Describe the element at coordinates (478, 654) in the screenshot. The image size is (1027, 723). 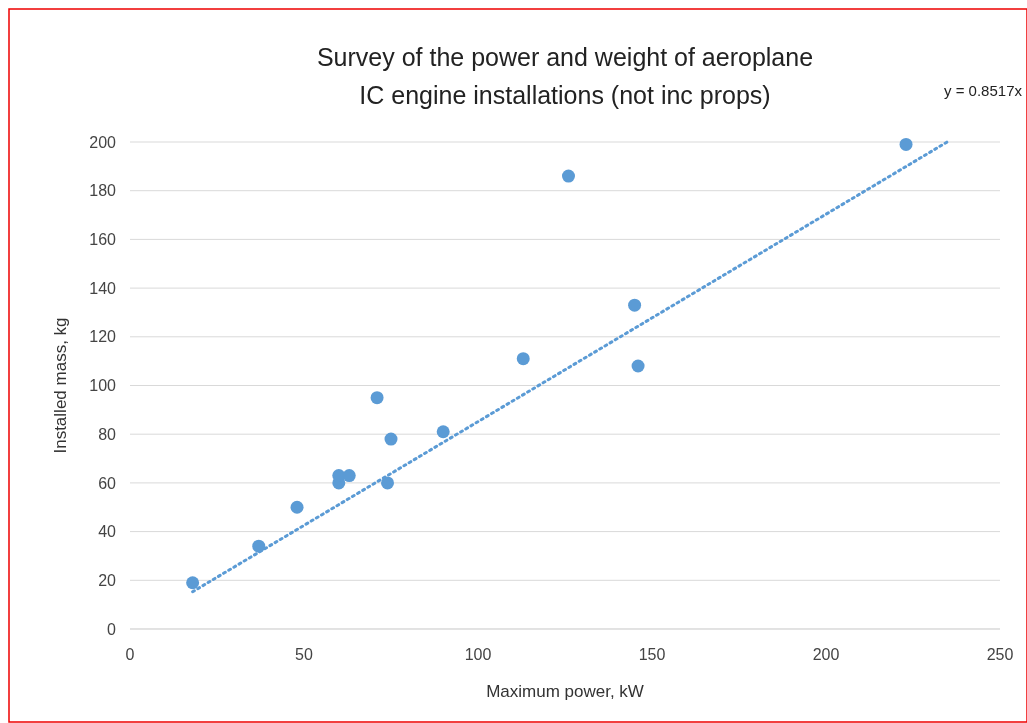
I see `x-tick-label: 100` at that location.